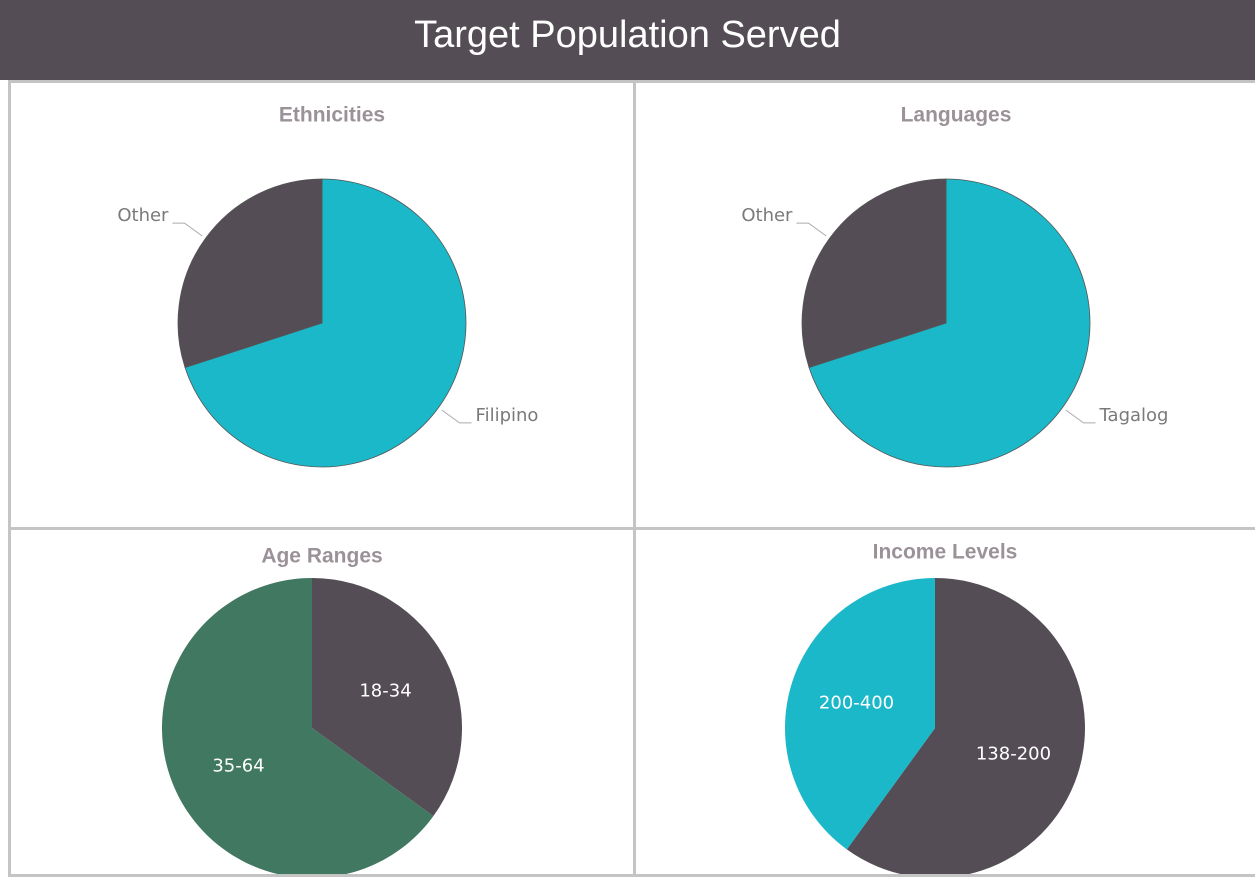  I want to click on slice-label: 35-64, so click(238, 765).